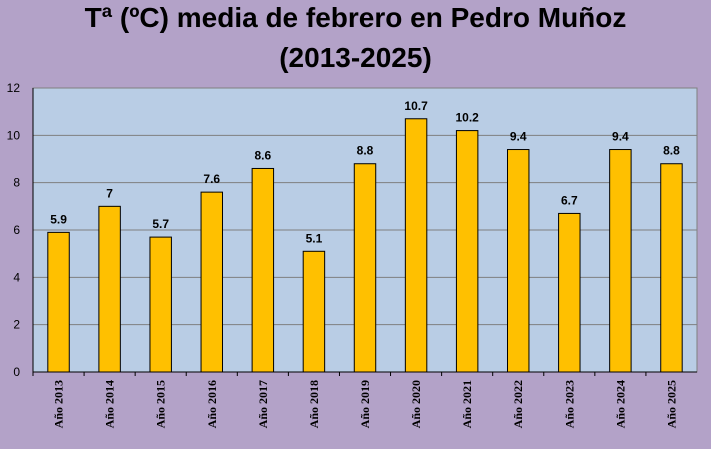 The width and height of the screenshot is (711, 449). I want to click on data-label: 8.6, so click(263, 155).